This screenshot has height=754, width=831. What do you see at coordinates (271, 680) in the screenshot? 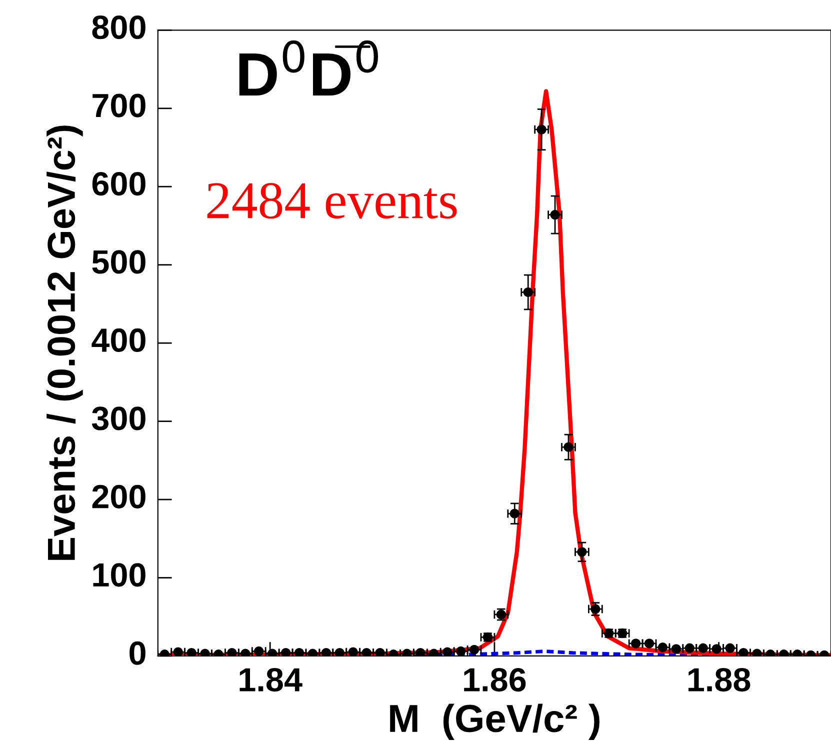
I see `x-tick-label: 1.84` at bounding box center [271, 680].